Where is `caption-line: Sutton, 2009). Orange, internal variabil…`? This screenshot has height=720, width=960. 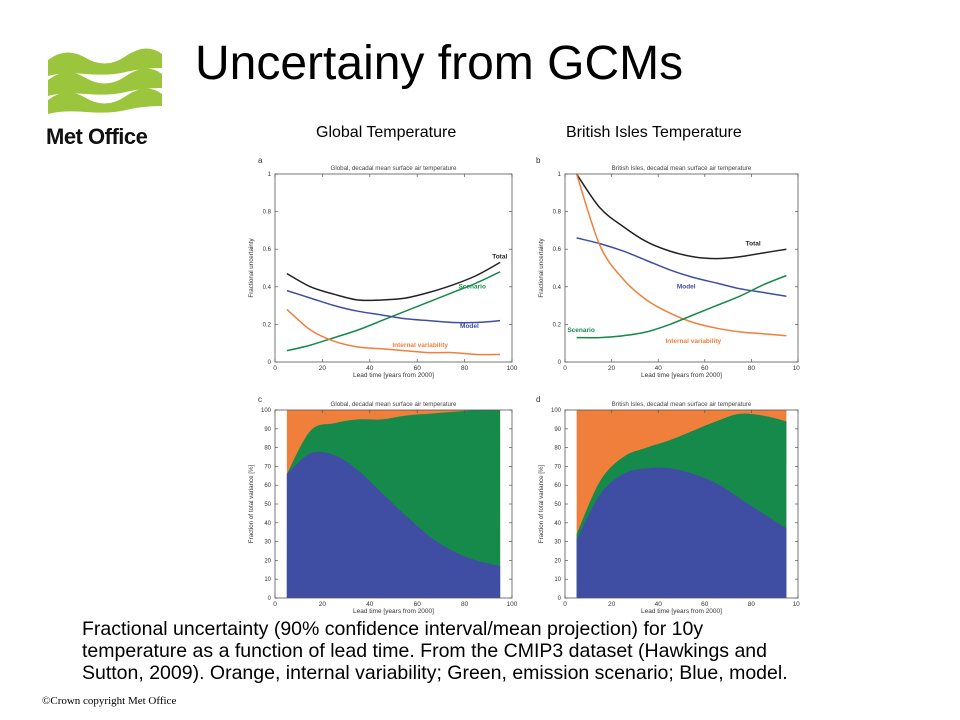
caption-line: Sutton, 2009). Orange, internal variabil… is located at coordinates (435, 673).